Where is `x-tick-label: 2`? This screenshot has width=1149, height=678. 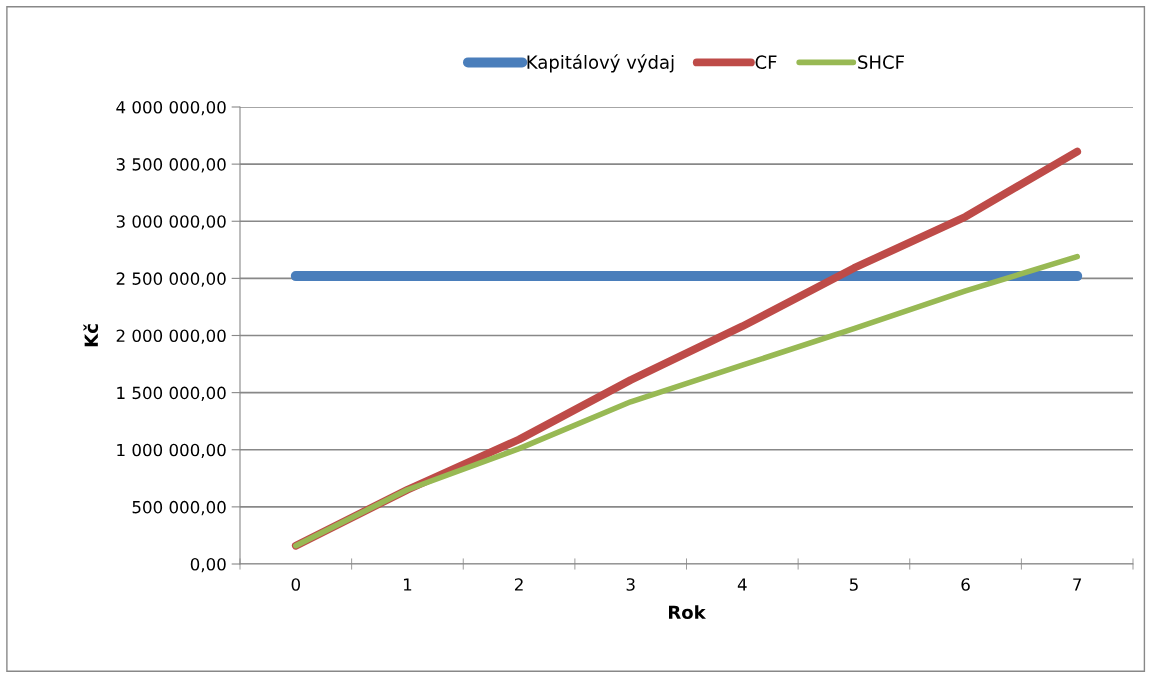
x-tick-label: 2 is located at coordinates (518, 584).